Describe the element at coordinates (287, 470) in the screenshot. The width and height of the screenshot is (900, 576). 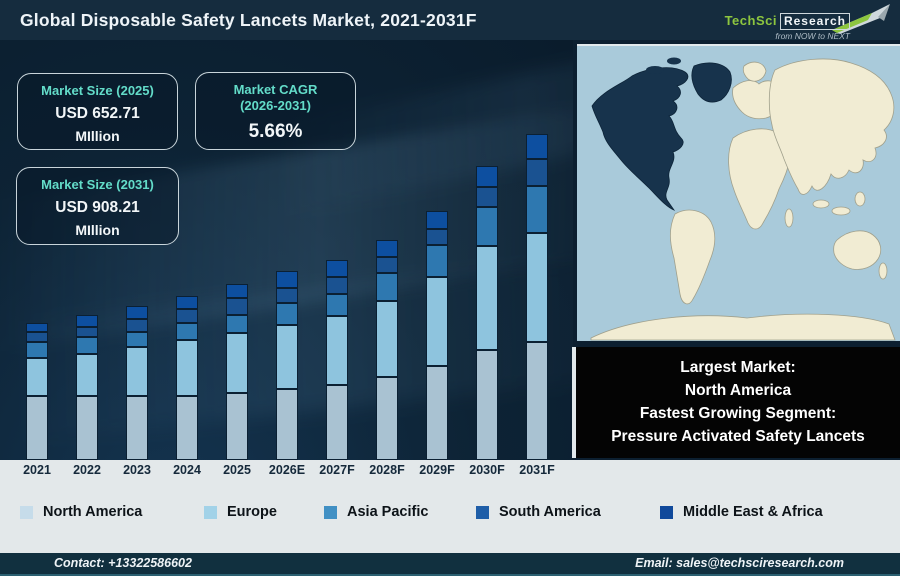
I see `x-axis-label-2026e: 2026E` at that location.